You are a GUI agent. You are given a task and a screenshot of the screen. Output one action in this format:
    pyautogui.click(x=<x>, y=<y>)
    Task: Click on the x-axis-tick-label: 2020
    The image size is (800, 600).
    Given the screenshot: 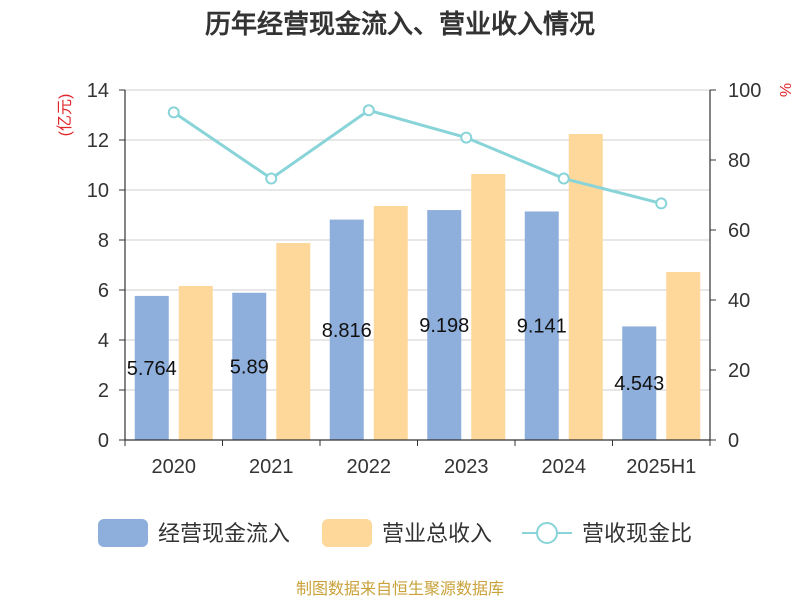 What is the action you would take?
    pyautogui.click(x=174, y=467)
    